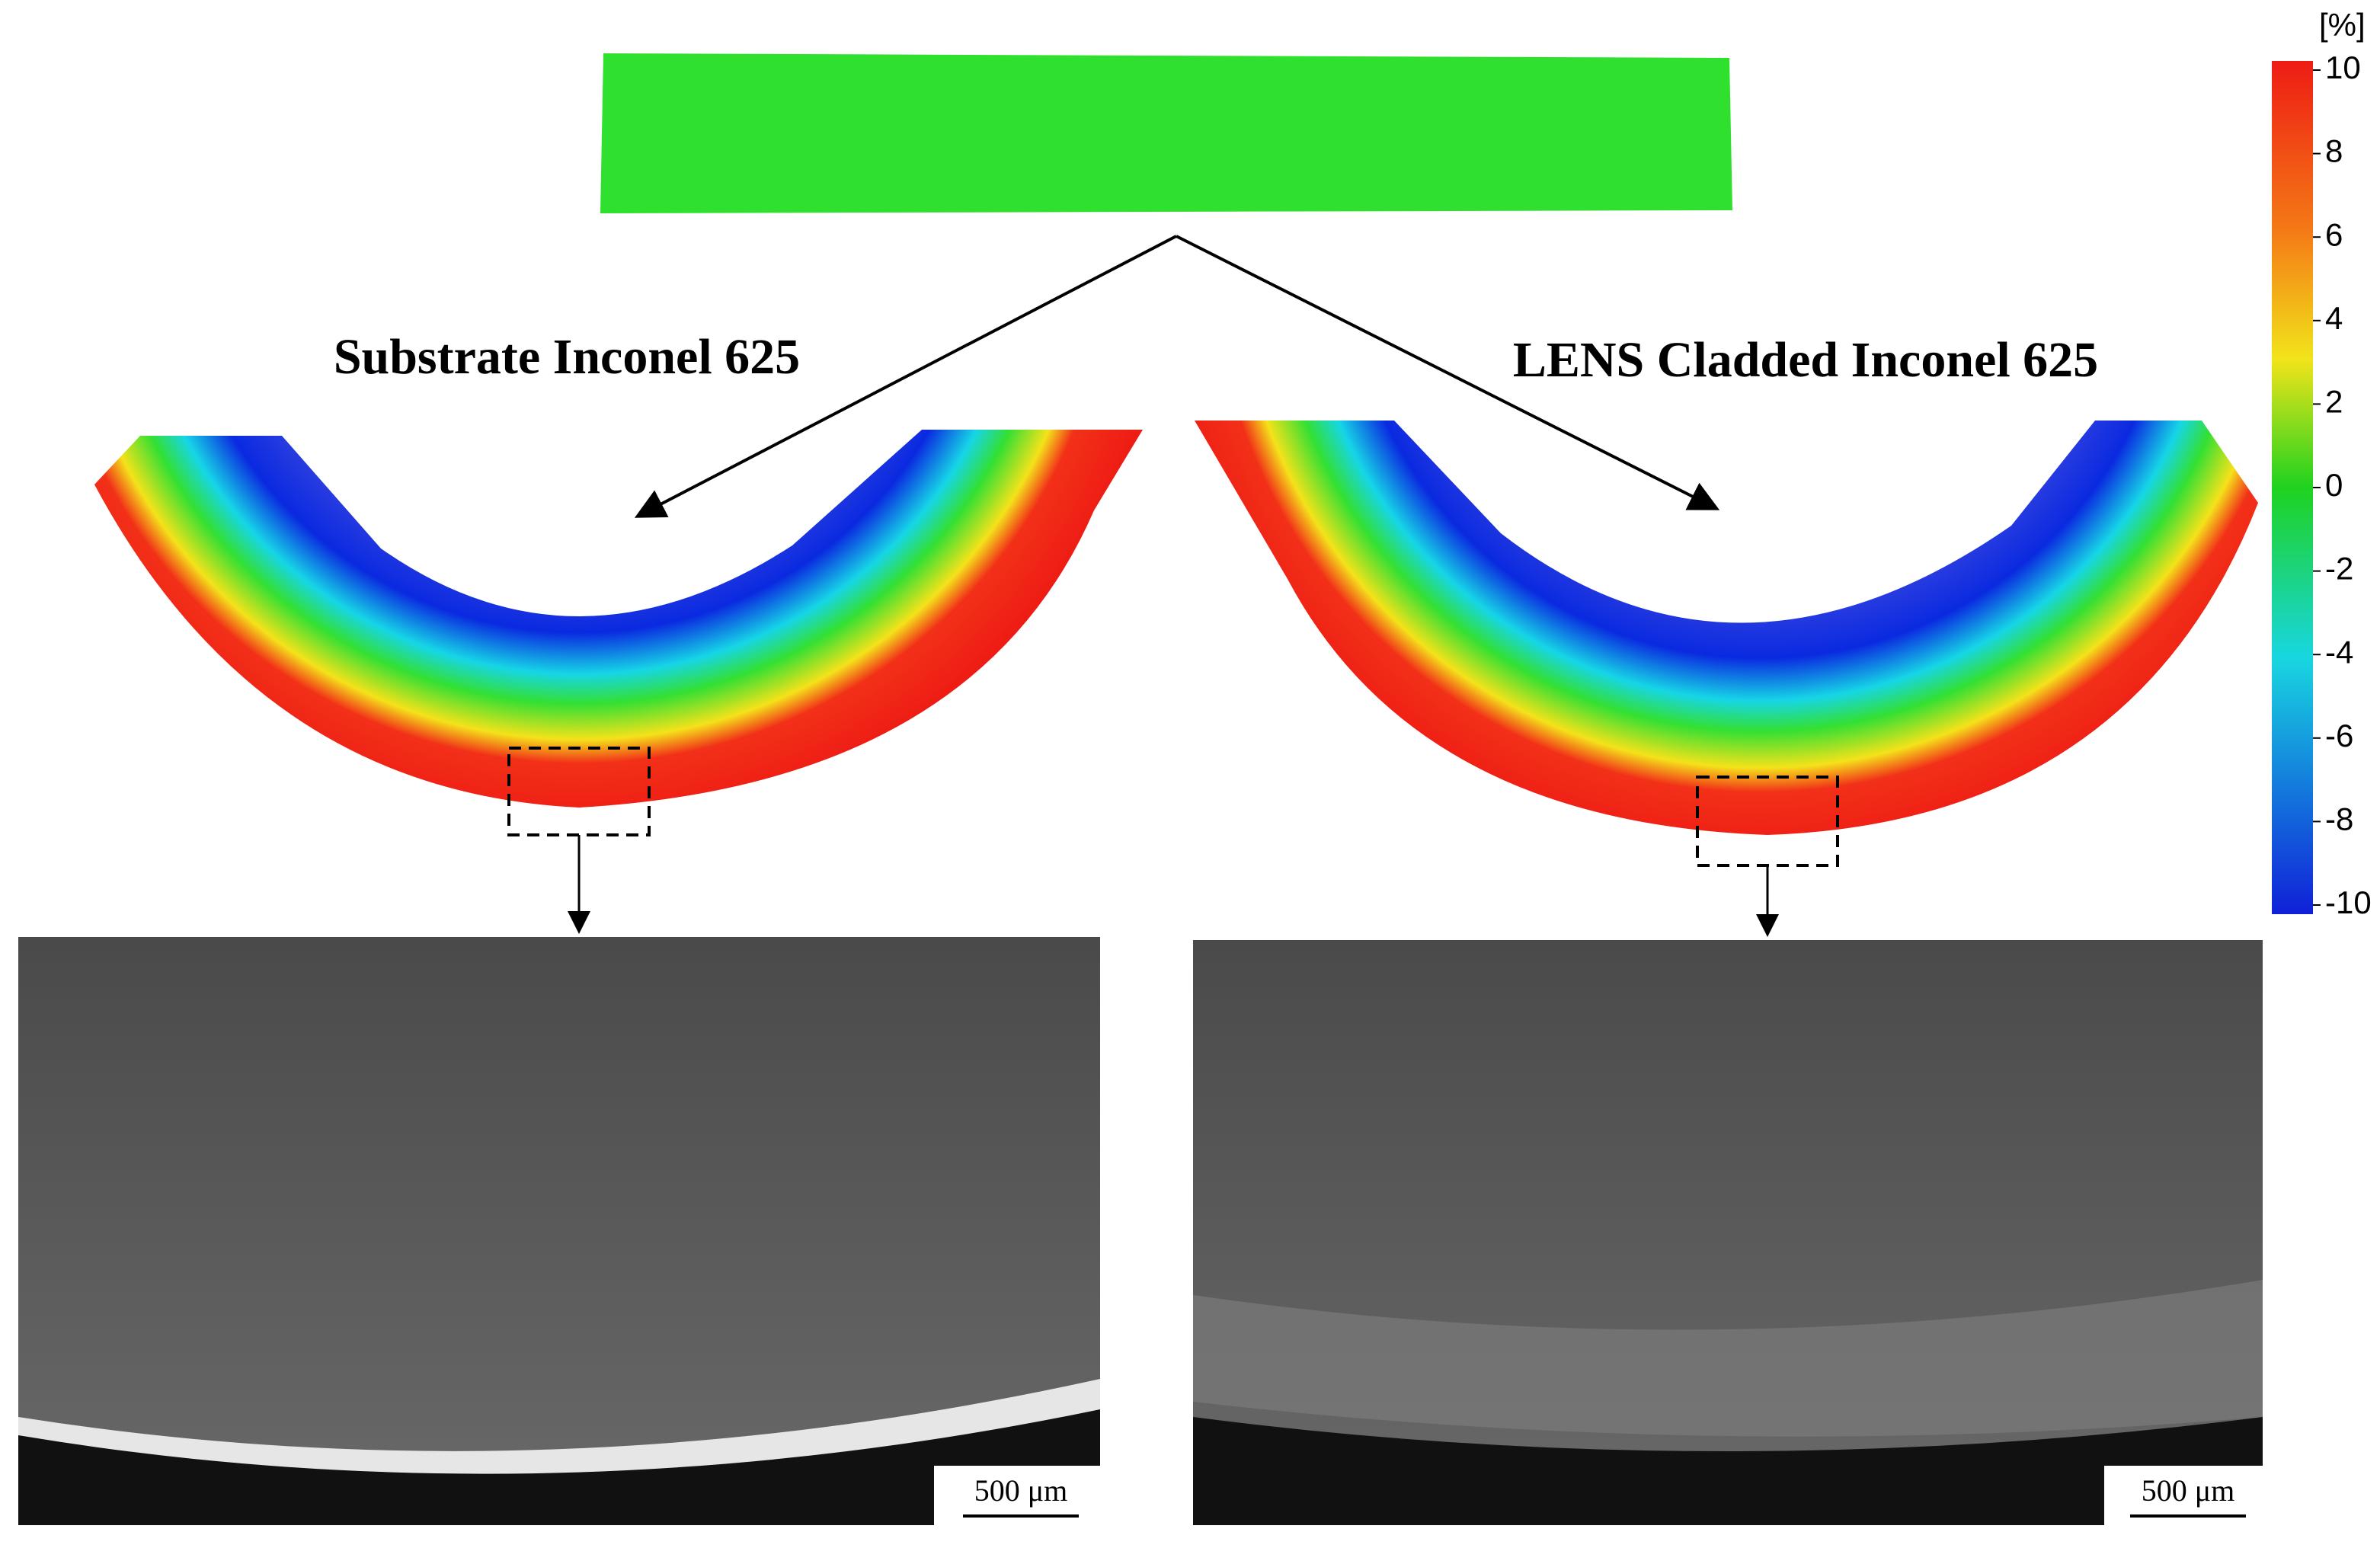 Image resolution: width=2380 pixels, height=1548 pixels. I want to click on tick-label: -8, so click(2339, 818).